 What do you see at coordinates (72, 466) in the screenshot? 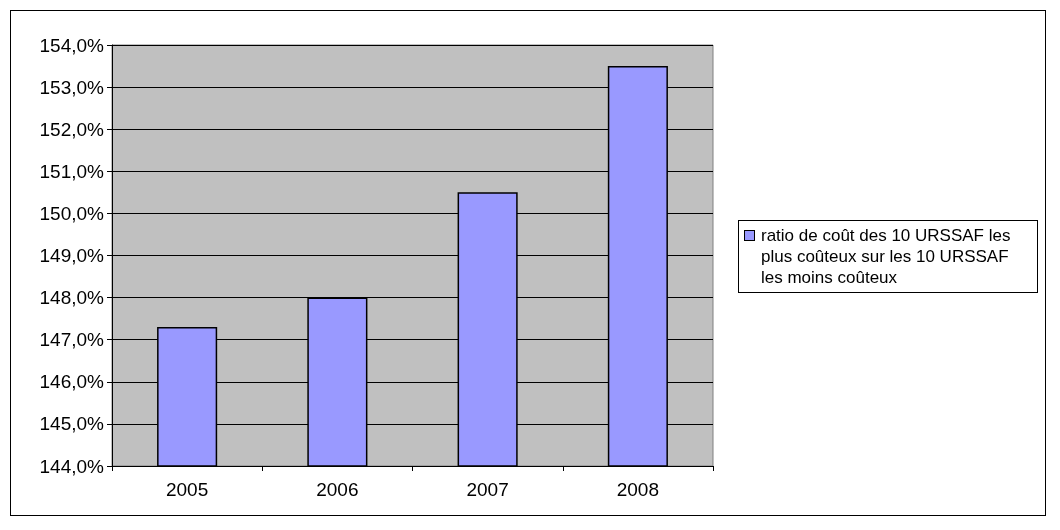
I see `y-tick-label: 144,0%` at bounding box center [72, 466].